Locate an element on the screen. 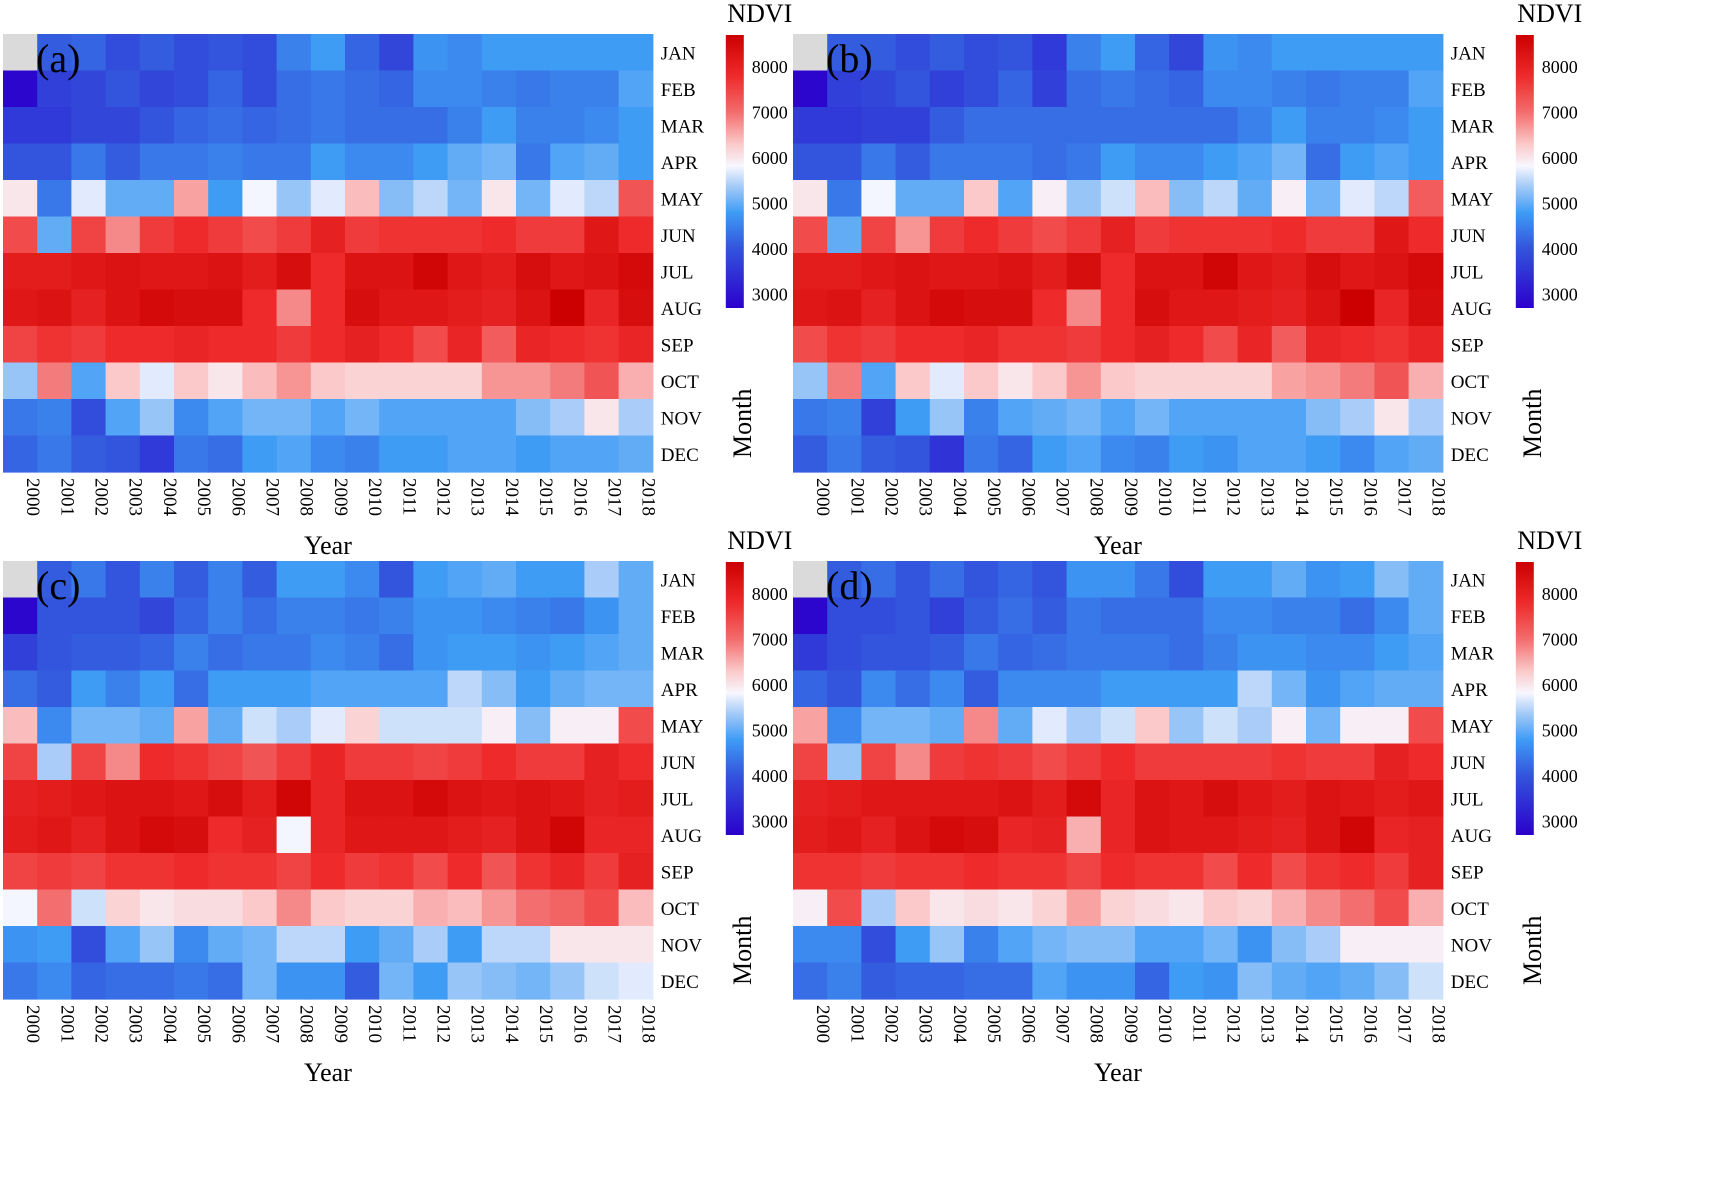 This screenshot has width=1728, height=1184. year-tick-label: 2017 is located at coordinates (614, 1024).